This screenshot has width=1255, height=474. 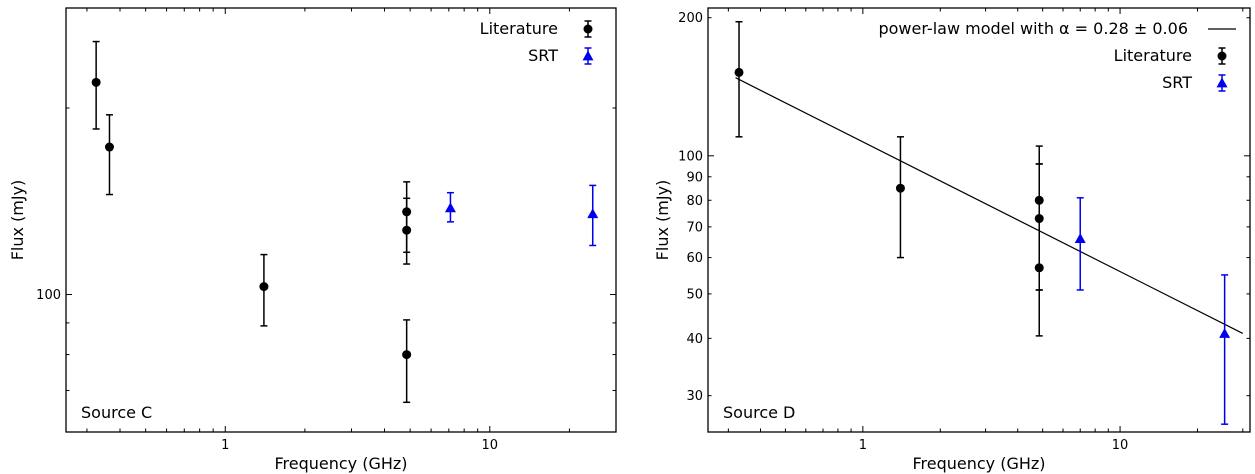 I want to click on y-tick-label: 40, so click(x=694, y=339).